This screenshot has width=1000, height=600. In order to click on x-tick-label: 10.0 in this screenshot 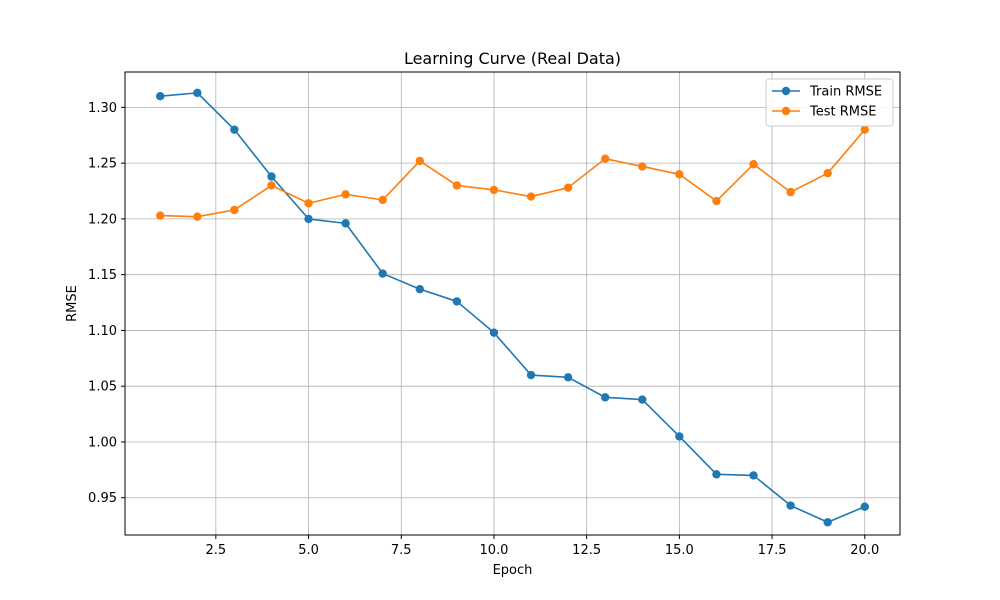, I will do `click(493, 550)`.